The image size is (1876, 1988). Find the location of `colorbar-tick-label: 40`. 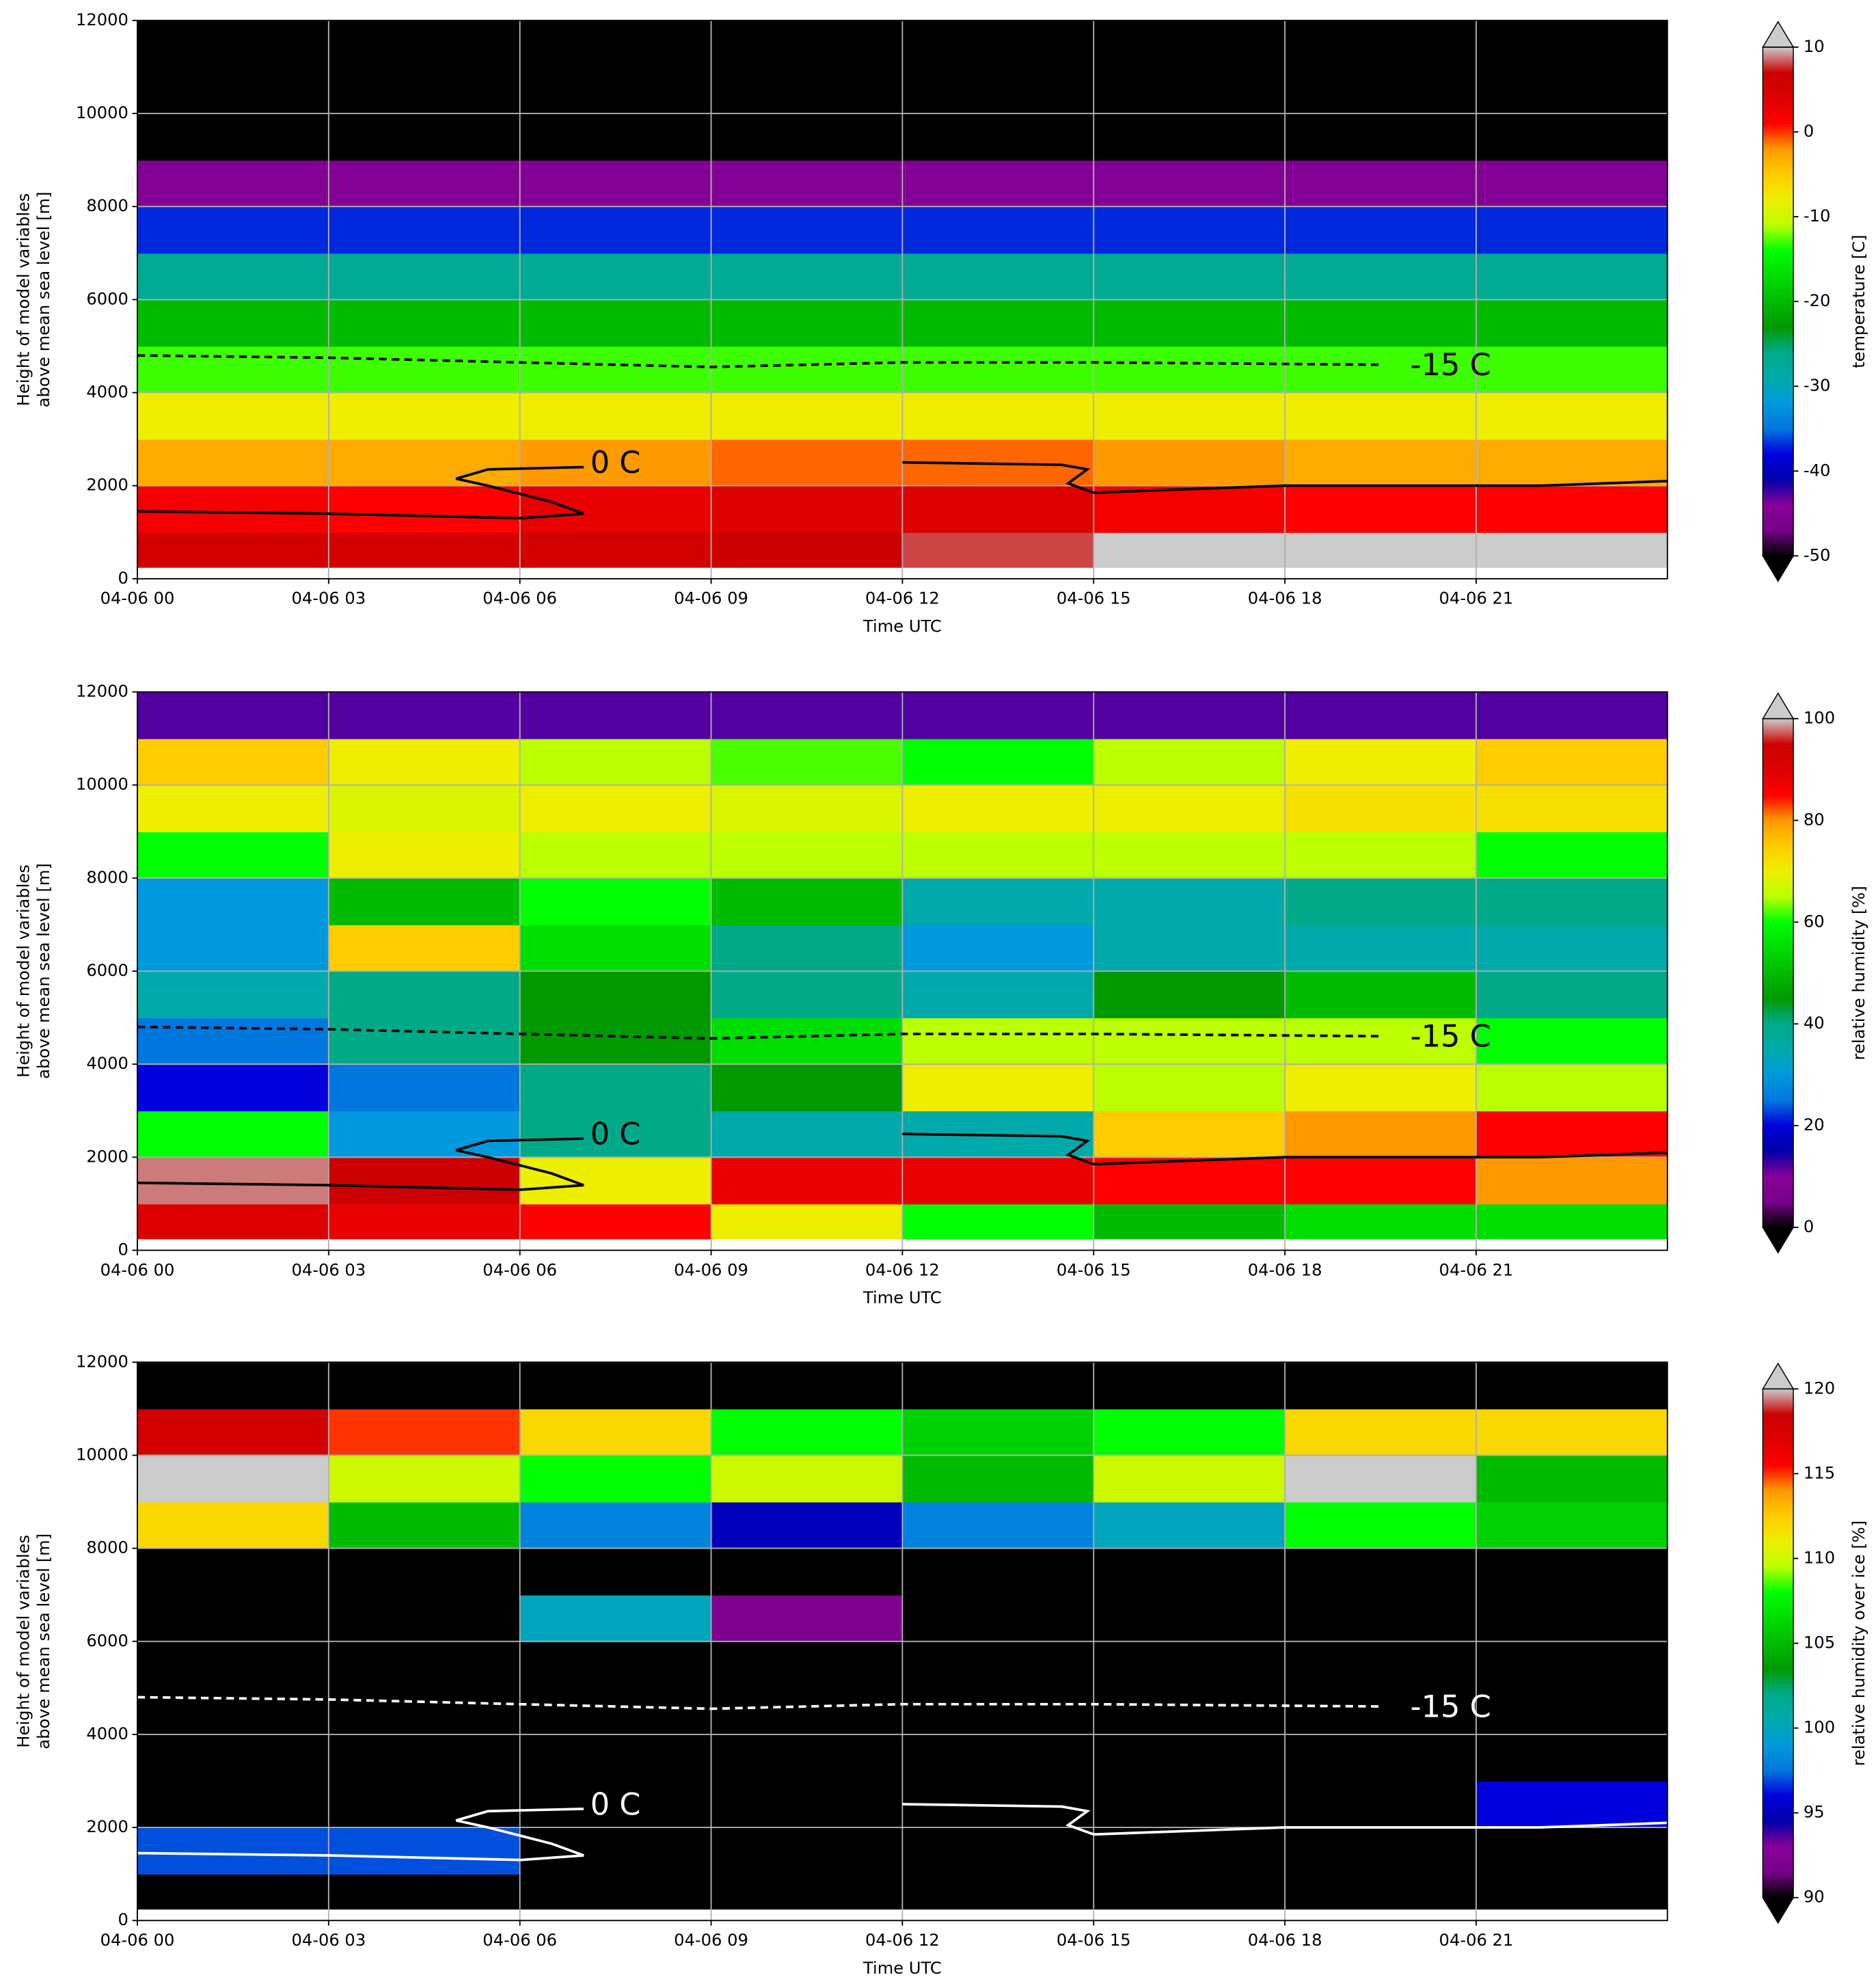

colorbar-tick-label: 40 is located at coordinates (1814, 1023).